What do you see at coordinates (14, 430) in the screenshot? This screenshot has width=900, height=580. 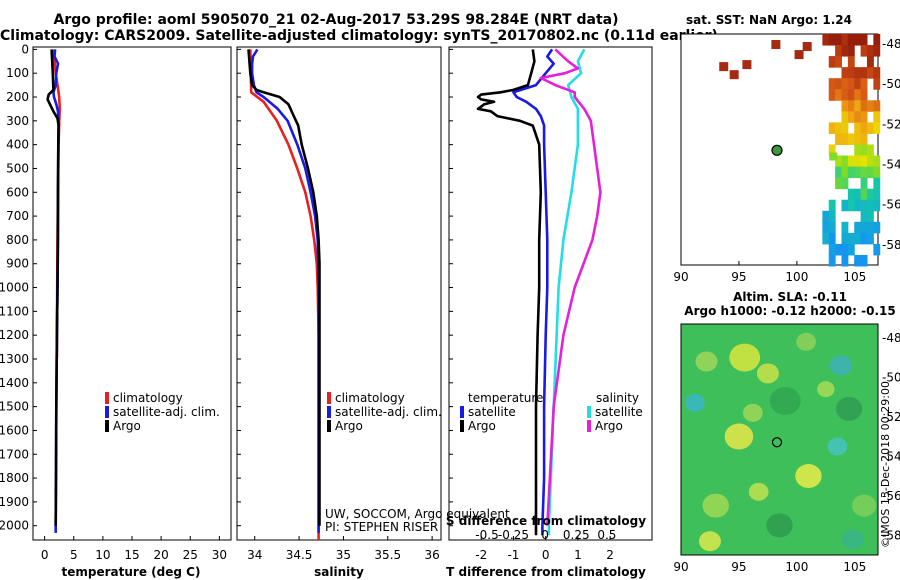 I see `depth-tick-label: 1600` at bounding box center [14, 430].